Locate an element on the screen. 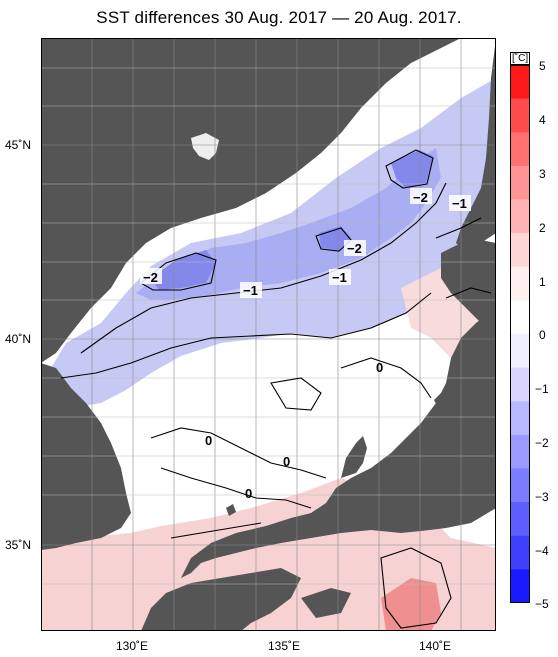 The width and height of the screenshot is (558, 657). lon-label-130e: 130˚E is located at coordinates (132, 646).